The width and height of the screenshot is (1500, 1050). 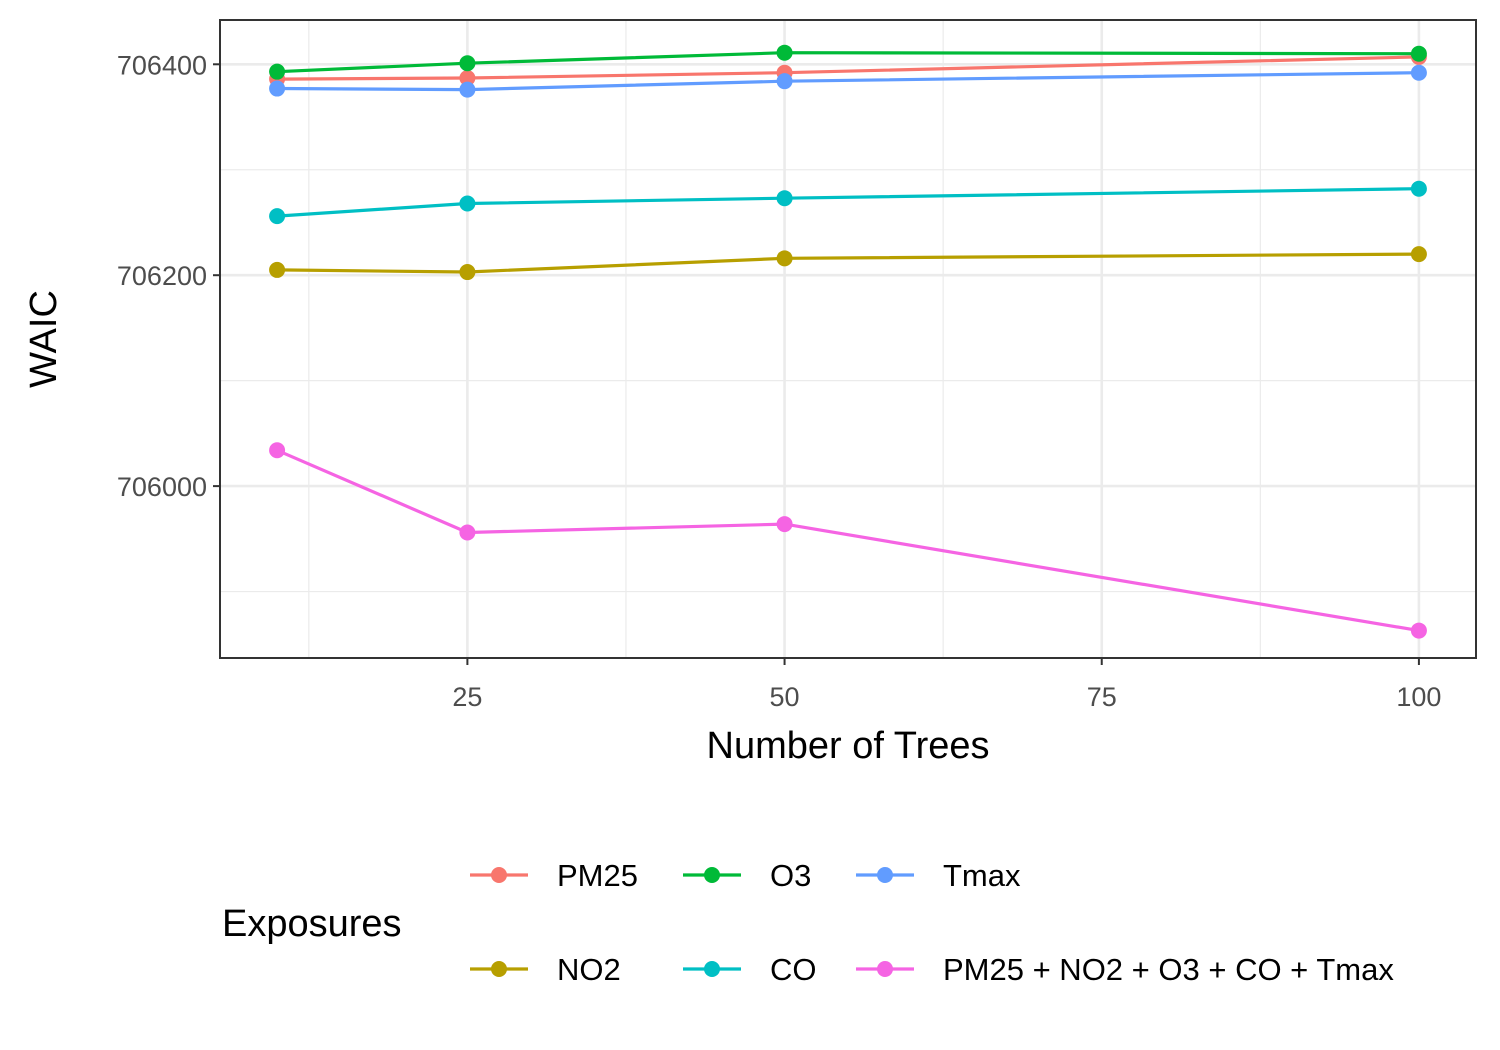 What do you see at coordinates (885, 969) in the screenshot?
I see `legend-key-point-pm25-no2-o3-co-tmax` at bounding box center [885, 969].